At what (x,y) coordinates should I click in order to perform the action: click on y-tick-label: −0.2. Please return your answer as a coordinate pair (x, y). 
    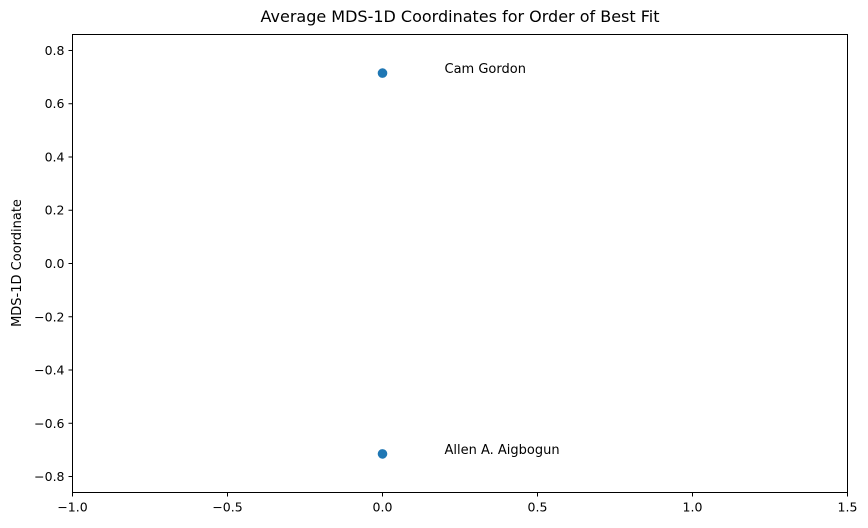
    Looking at the image, I should click on (49, 316).